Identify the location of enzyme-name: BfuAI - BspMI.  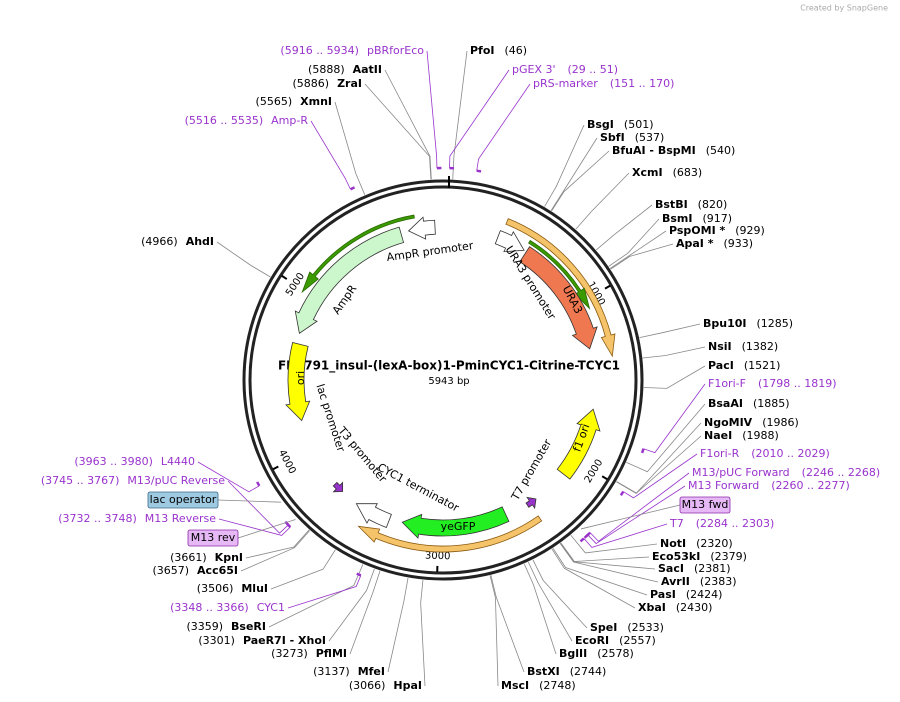
(654, 150).